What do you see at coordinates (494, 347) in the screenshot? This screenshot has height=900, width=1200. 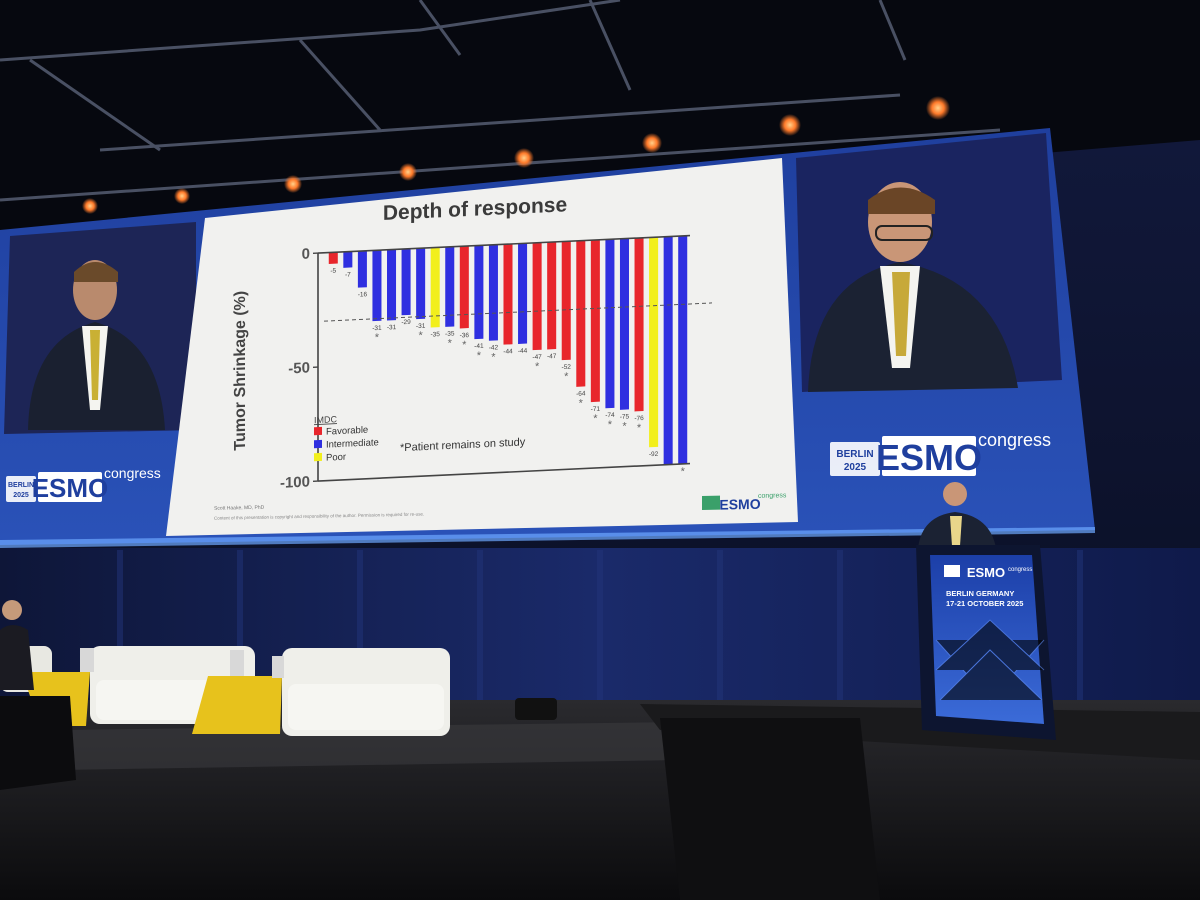 I see `data-label: -42` at bounding box center [494, 347].